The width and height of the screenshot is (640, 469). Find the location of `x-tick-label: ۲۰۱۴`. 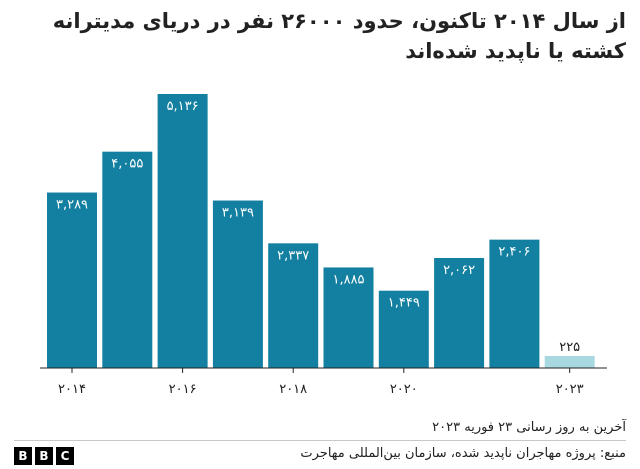

x-tick-label: ۲۰۱۴ is located at coordinates (72, 389).